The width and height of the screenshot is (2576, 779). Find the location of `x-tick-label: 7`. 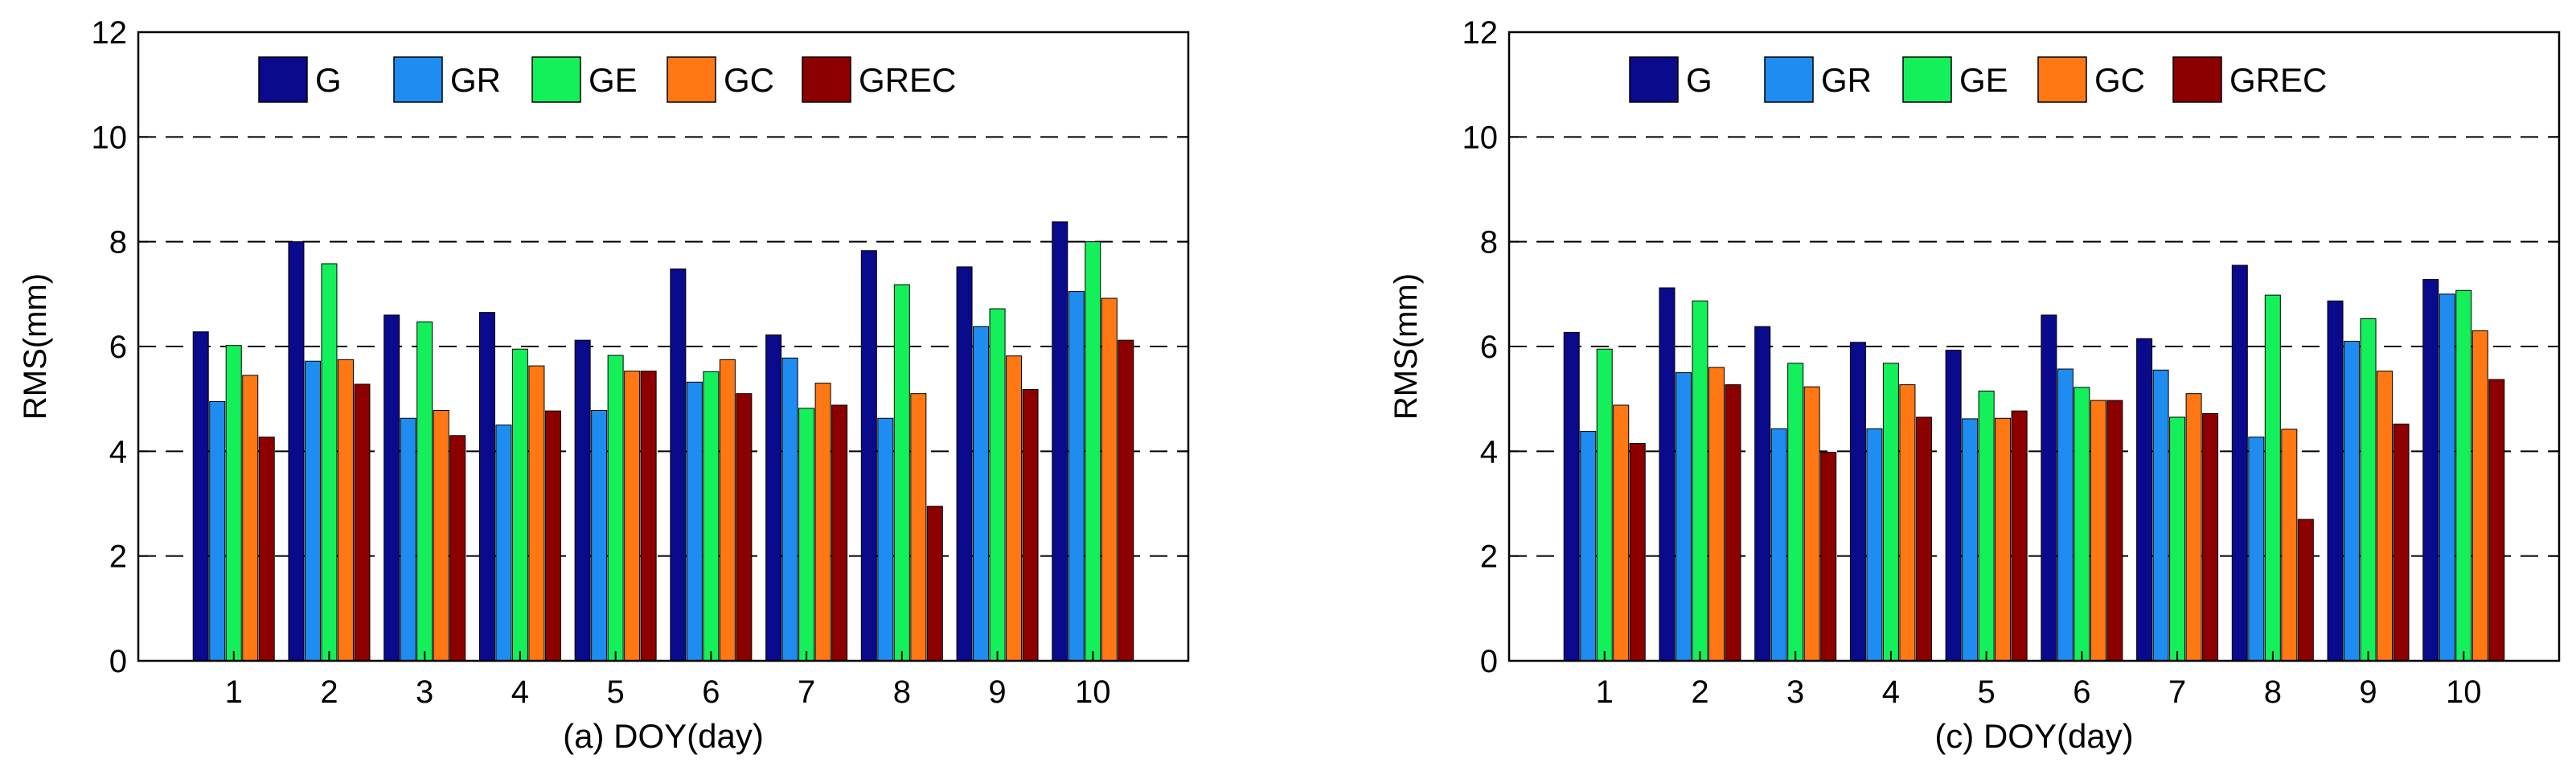

x-tick-label: 7 is located at coordinates (2177, 692).